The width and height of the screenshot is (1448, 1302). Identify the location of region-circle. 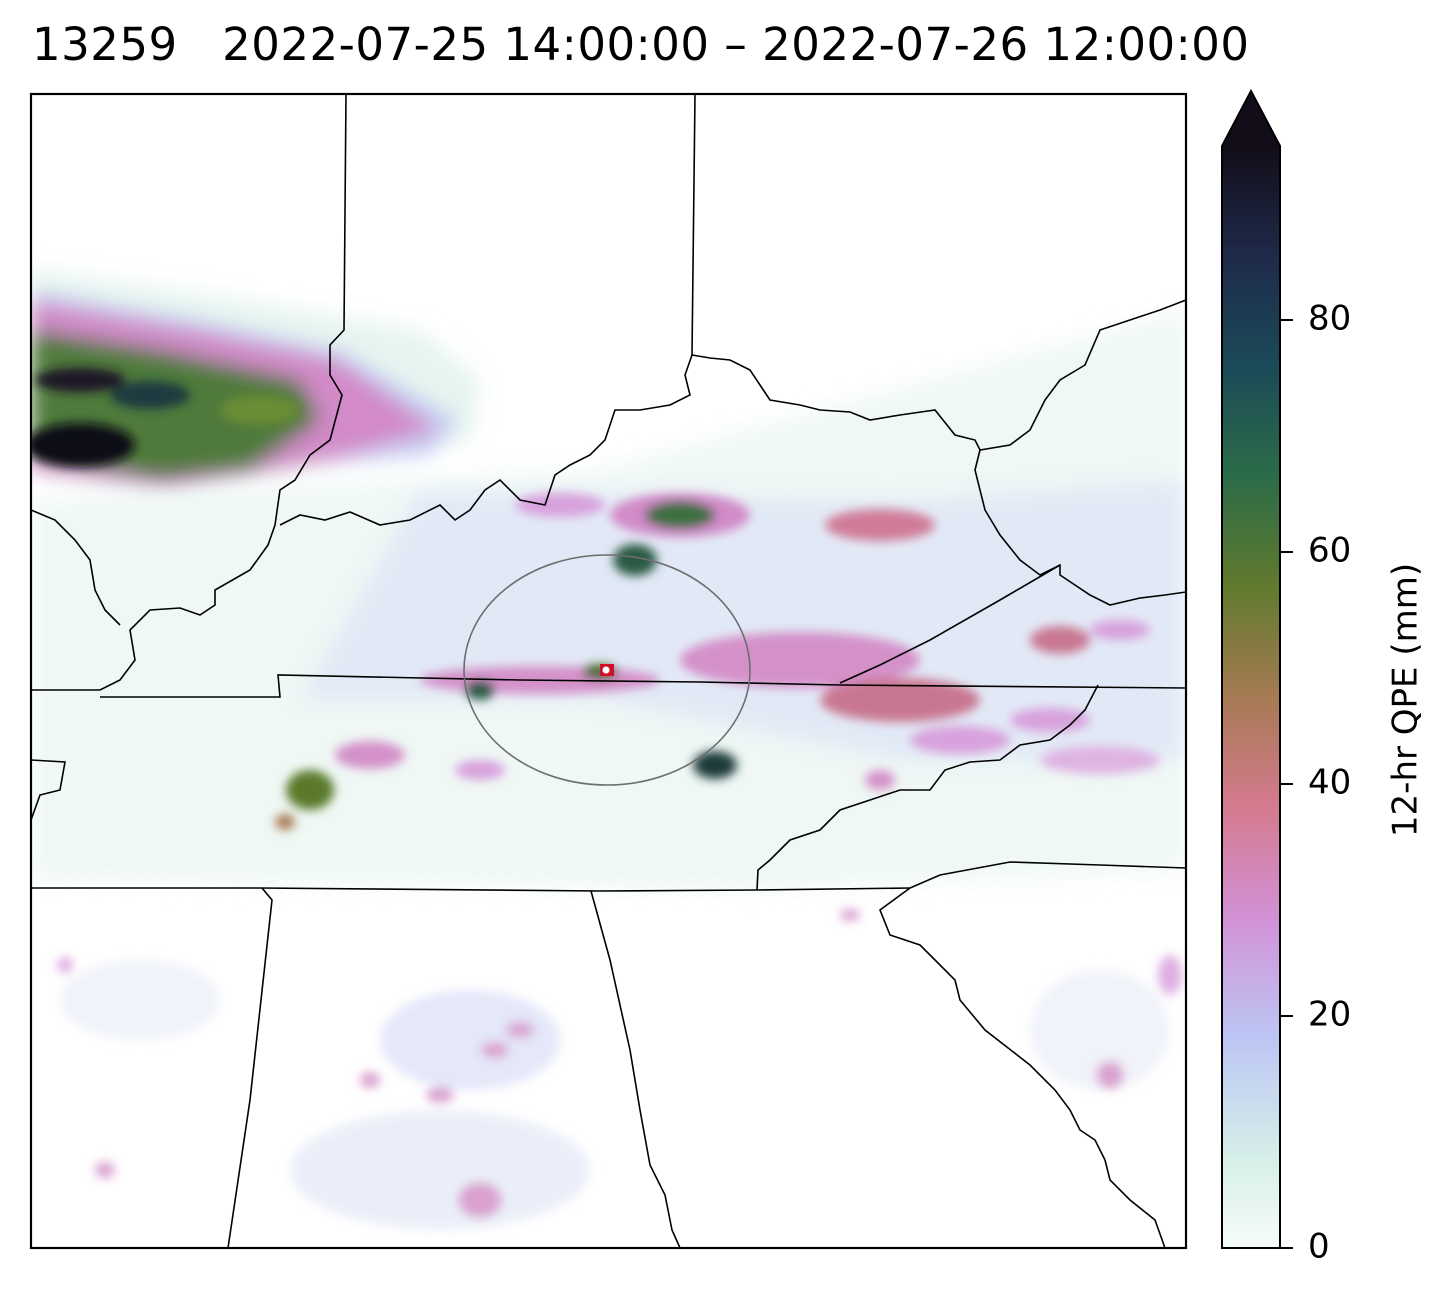
(607, 670).